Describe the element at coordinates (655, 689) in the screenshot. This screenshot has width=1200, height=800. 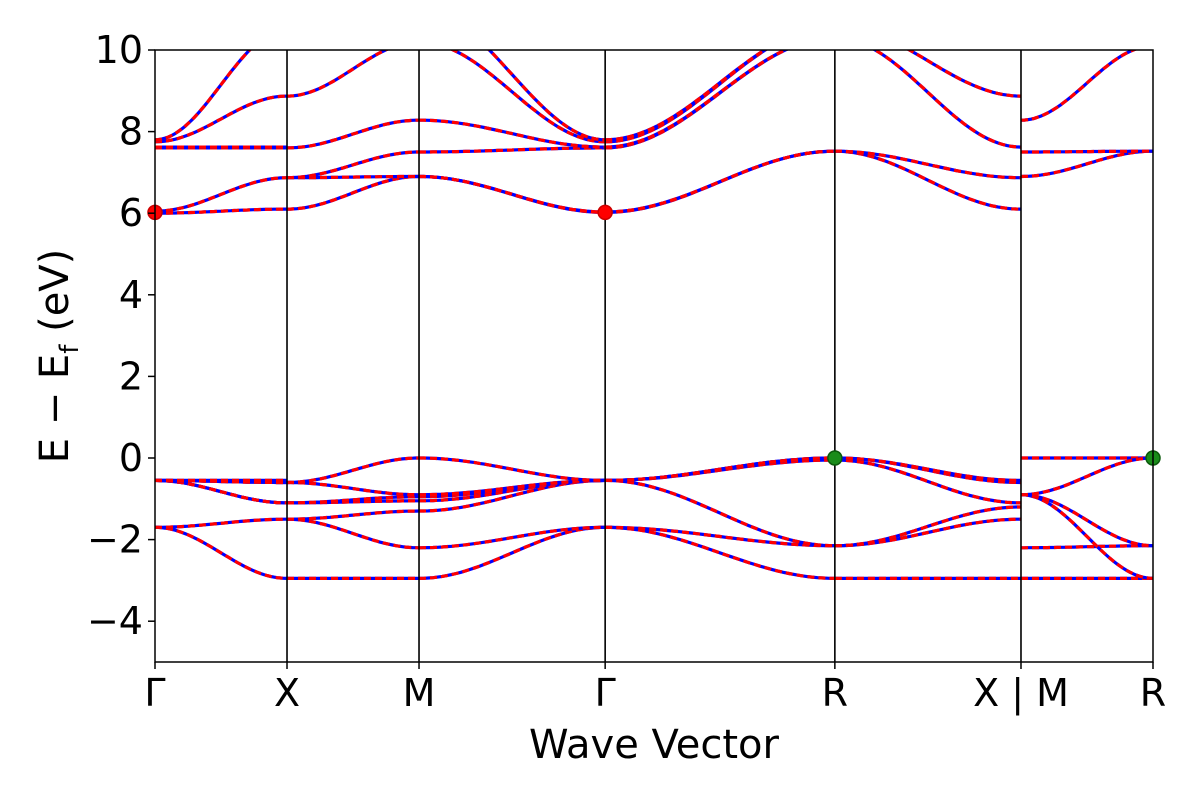
I see `x-axis-ticks: Γ X M Γ R X | M R` at that location.